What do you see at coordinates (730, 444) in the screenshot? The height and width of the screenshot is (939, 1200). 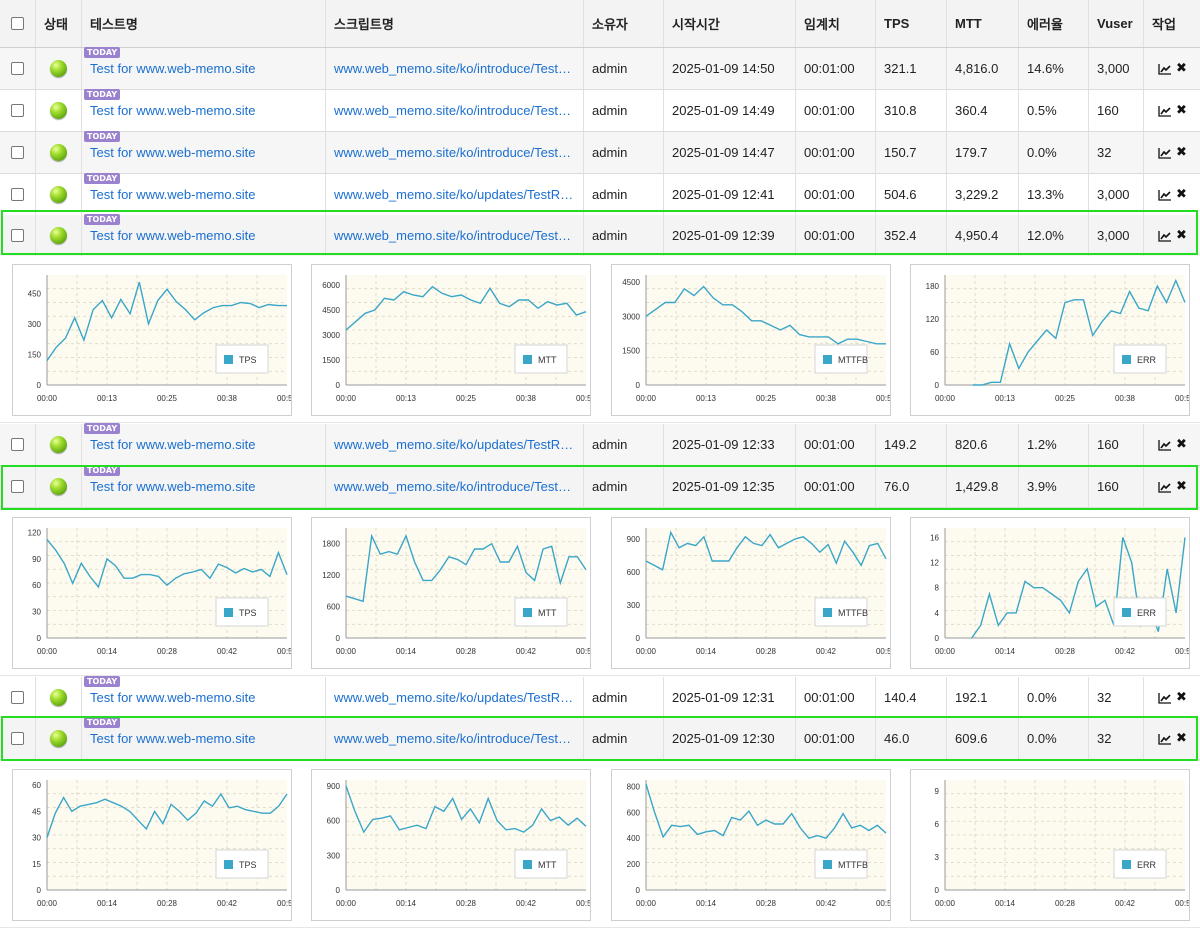 I see `start-time-cell: 2025-01-09 12:33` at bounding box center [730, 444].